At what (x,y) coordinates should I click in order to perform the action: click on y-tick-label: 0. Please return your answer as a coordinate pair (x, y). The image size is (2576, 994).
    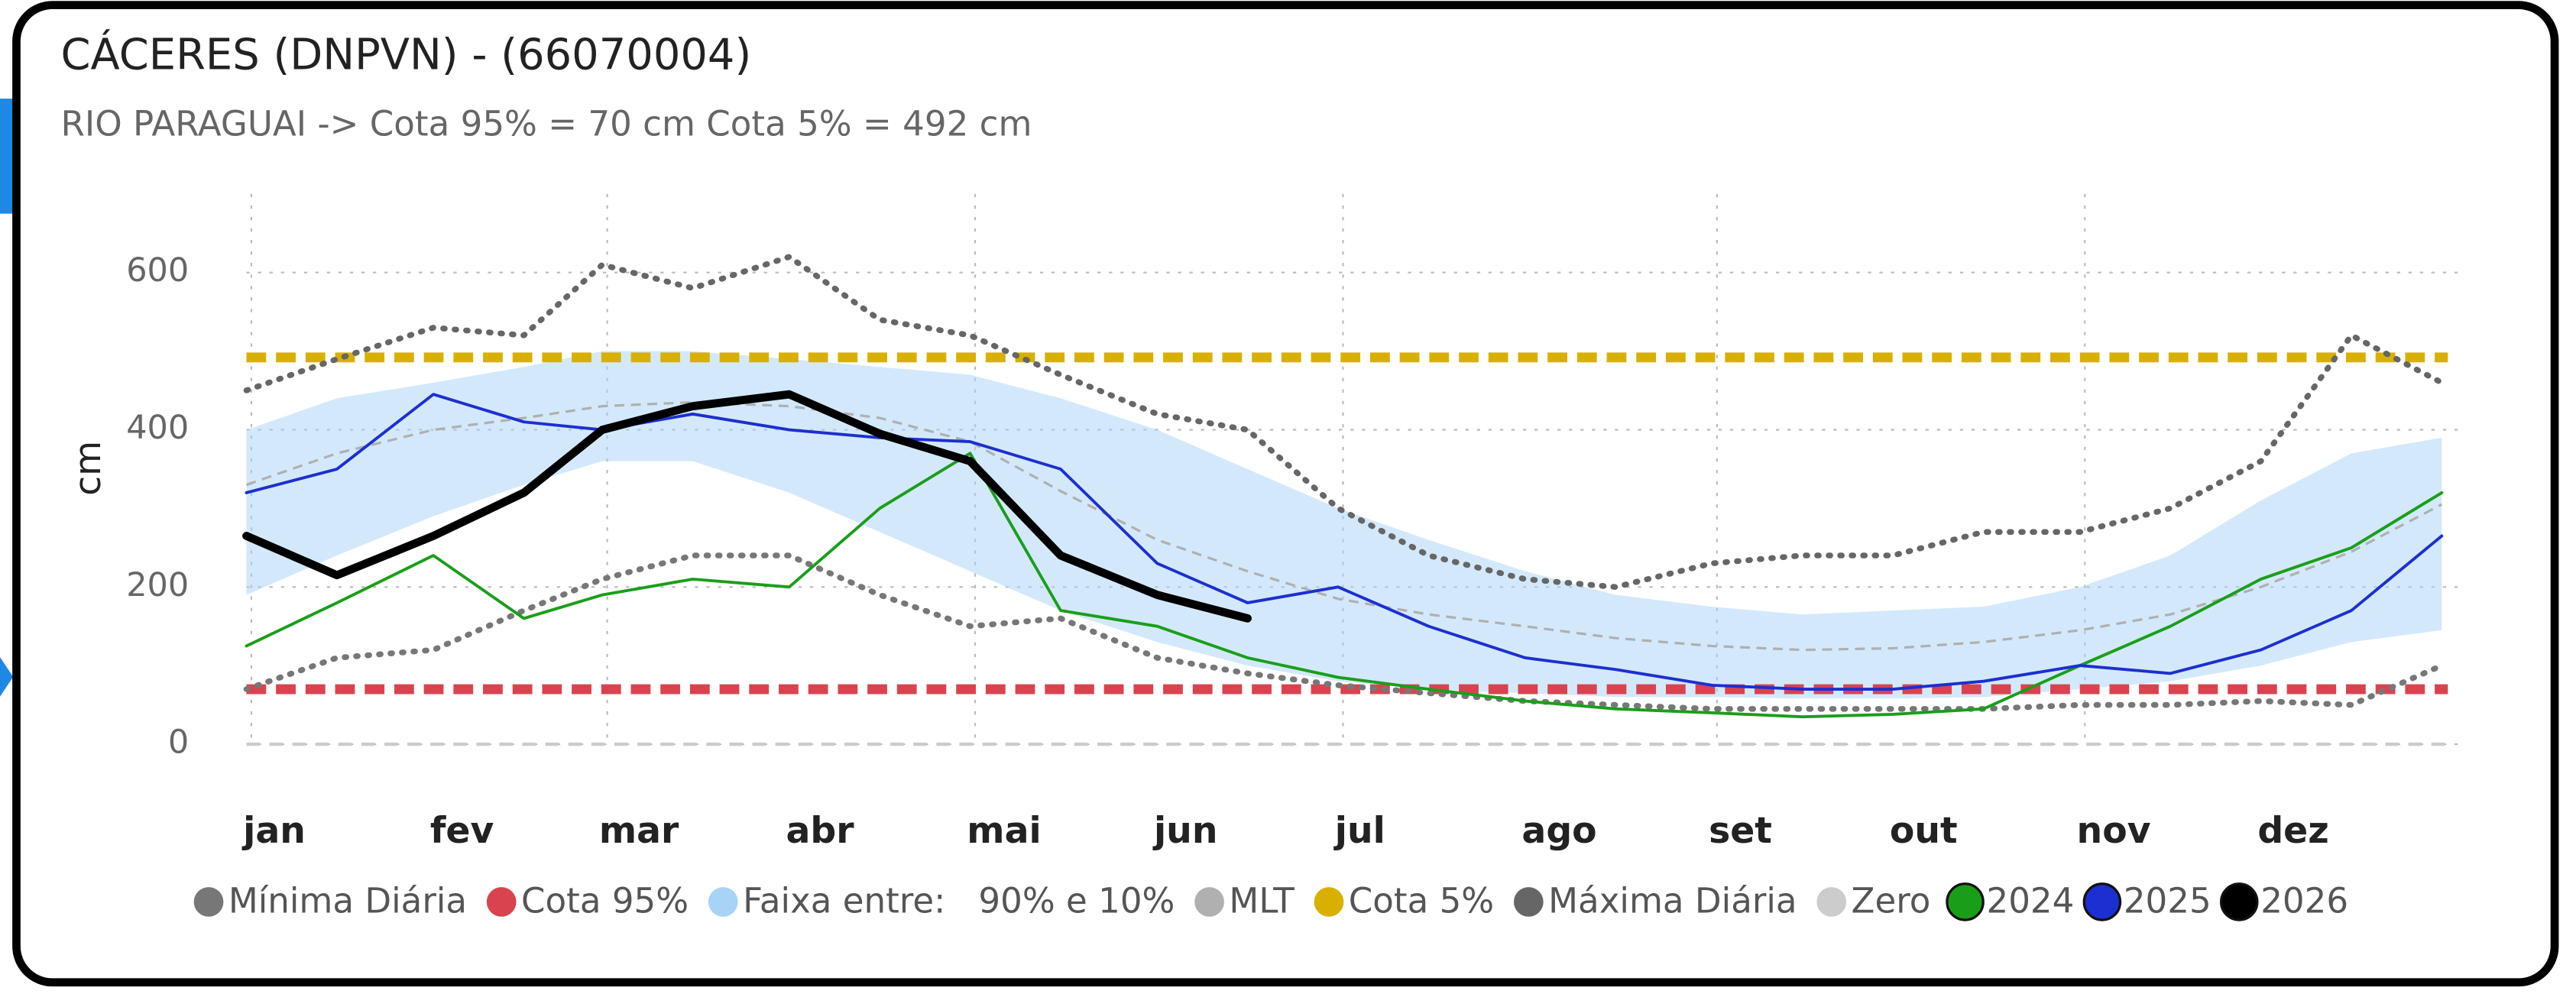
    Looking at the image, I should click on (178, 743).